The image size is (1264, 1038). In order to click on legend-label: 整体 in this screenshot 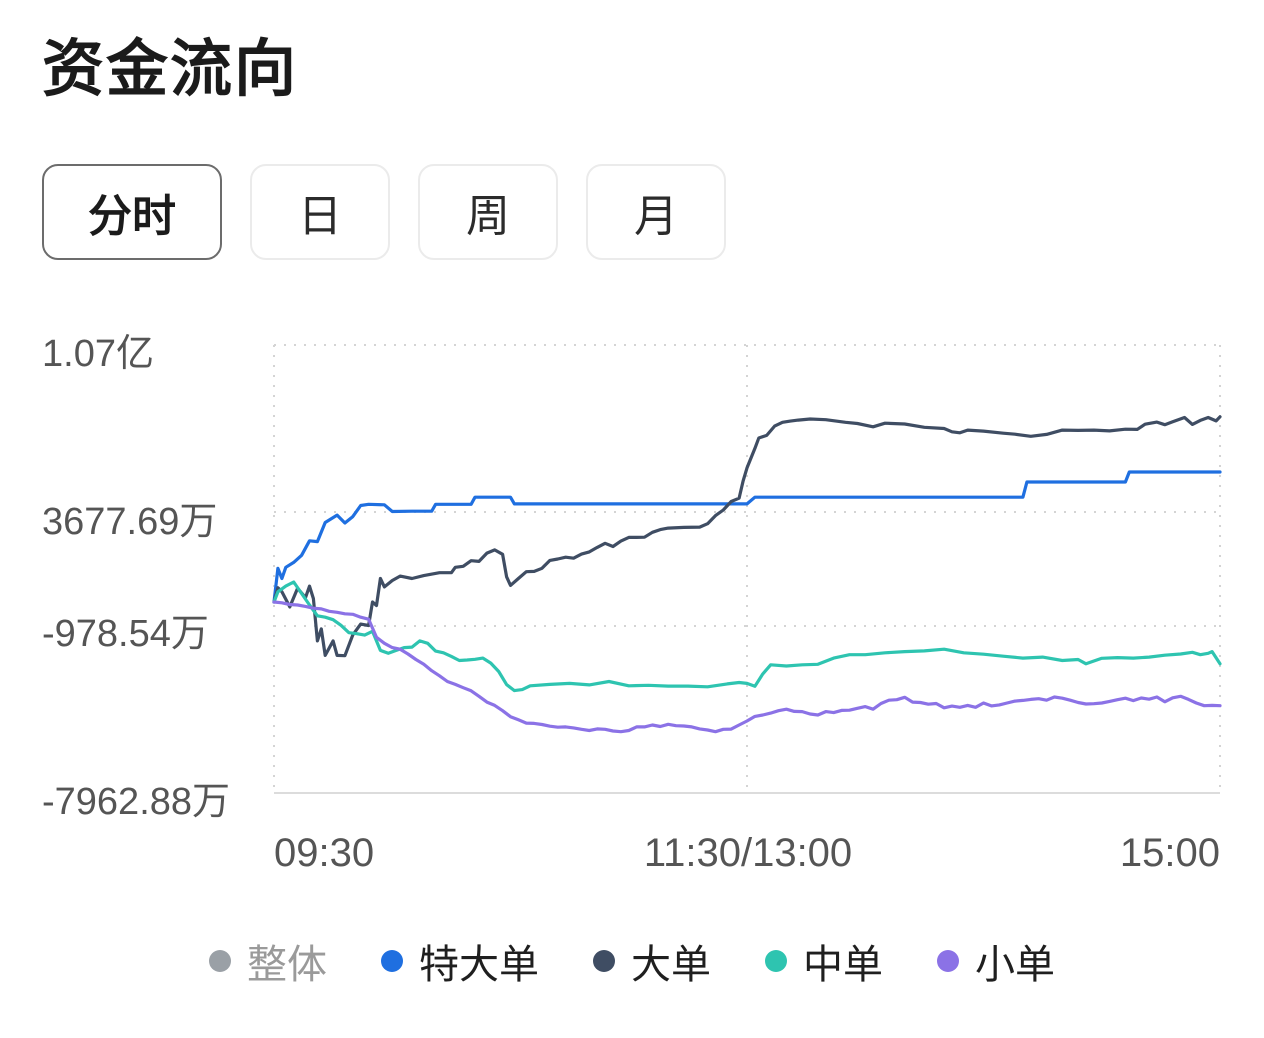, I will do `click(287, 965)`.